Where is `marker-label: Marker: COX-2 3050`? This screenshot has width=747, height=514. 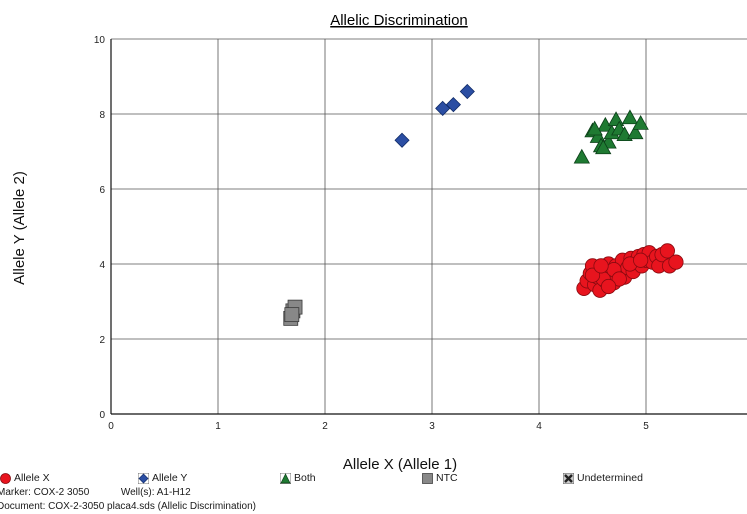 marker-label: Marker: COX-2 3050 is located at coordinates (45, 492).